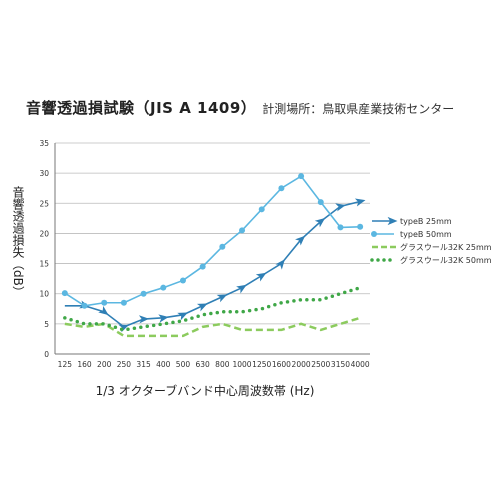 The height and width of the screenshot is (500, 500). What do you see at coordinates (141, 108) in the screenshot?
I see `chart-title: 音響透過損試験（JIS A 1409）` at bounding box center [141, 108].